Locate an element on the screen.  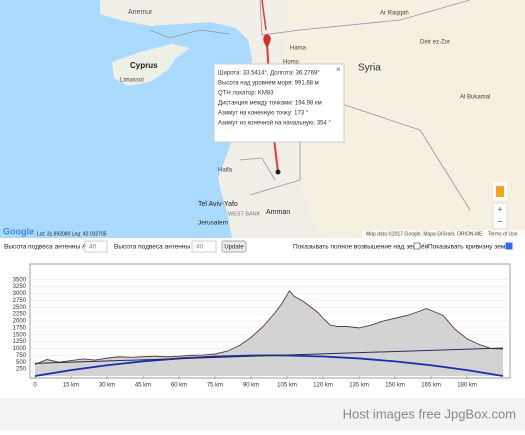
y-tick-label: 2500 is located at coordinates (20, 308).